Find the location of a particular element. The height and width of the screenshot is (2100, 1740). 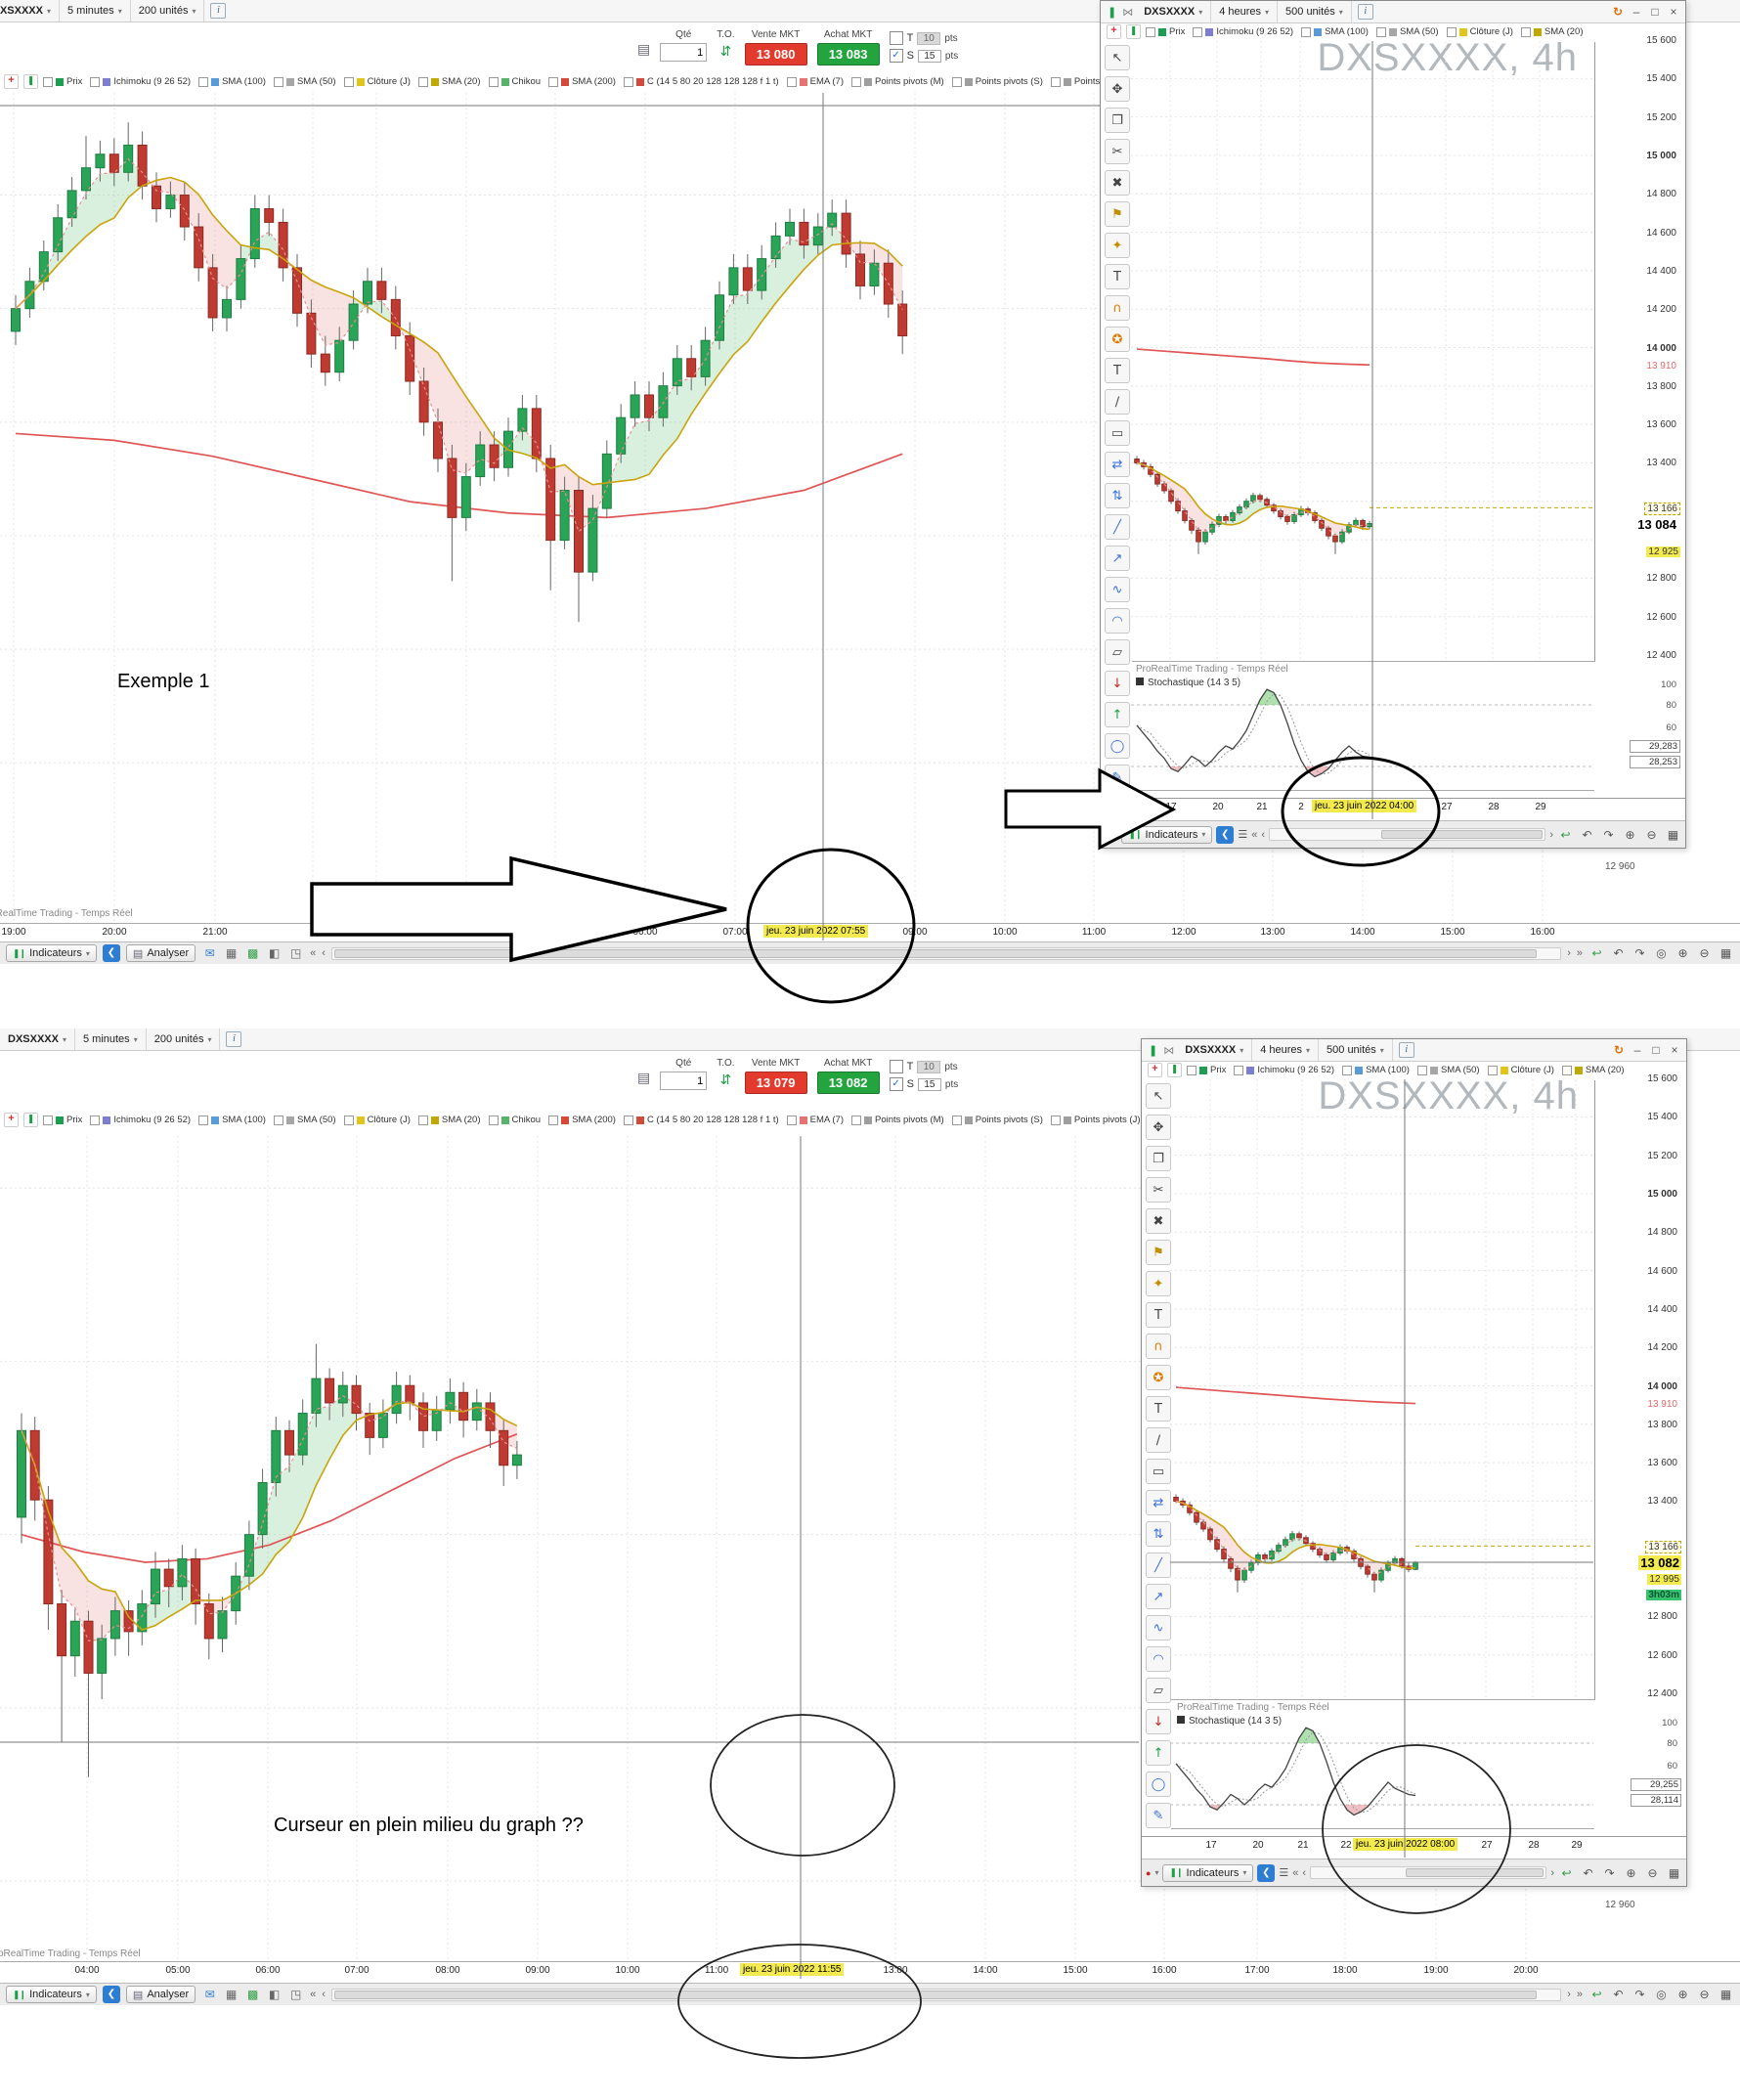

split-view-icon: ◧ is located at coordinates (274, 953).